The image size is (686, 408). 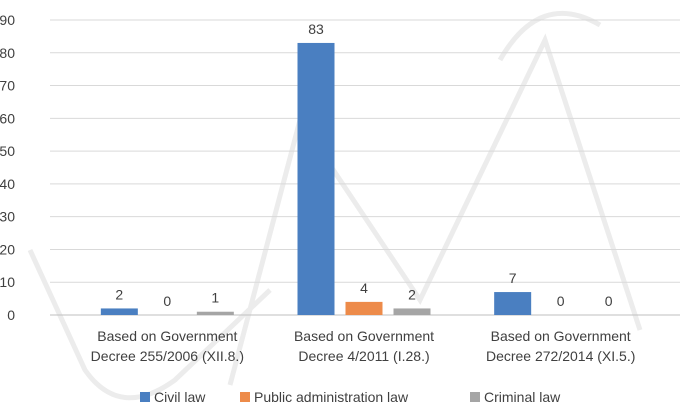 What do you see at coordinates (7, 184) in the screenshot?
I see `y-tick-label: 40` at bounding box center [7, 184].